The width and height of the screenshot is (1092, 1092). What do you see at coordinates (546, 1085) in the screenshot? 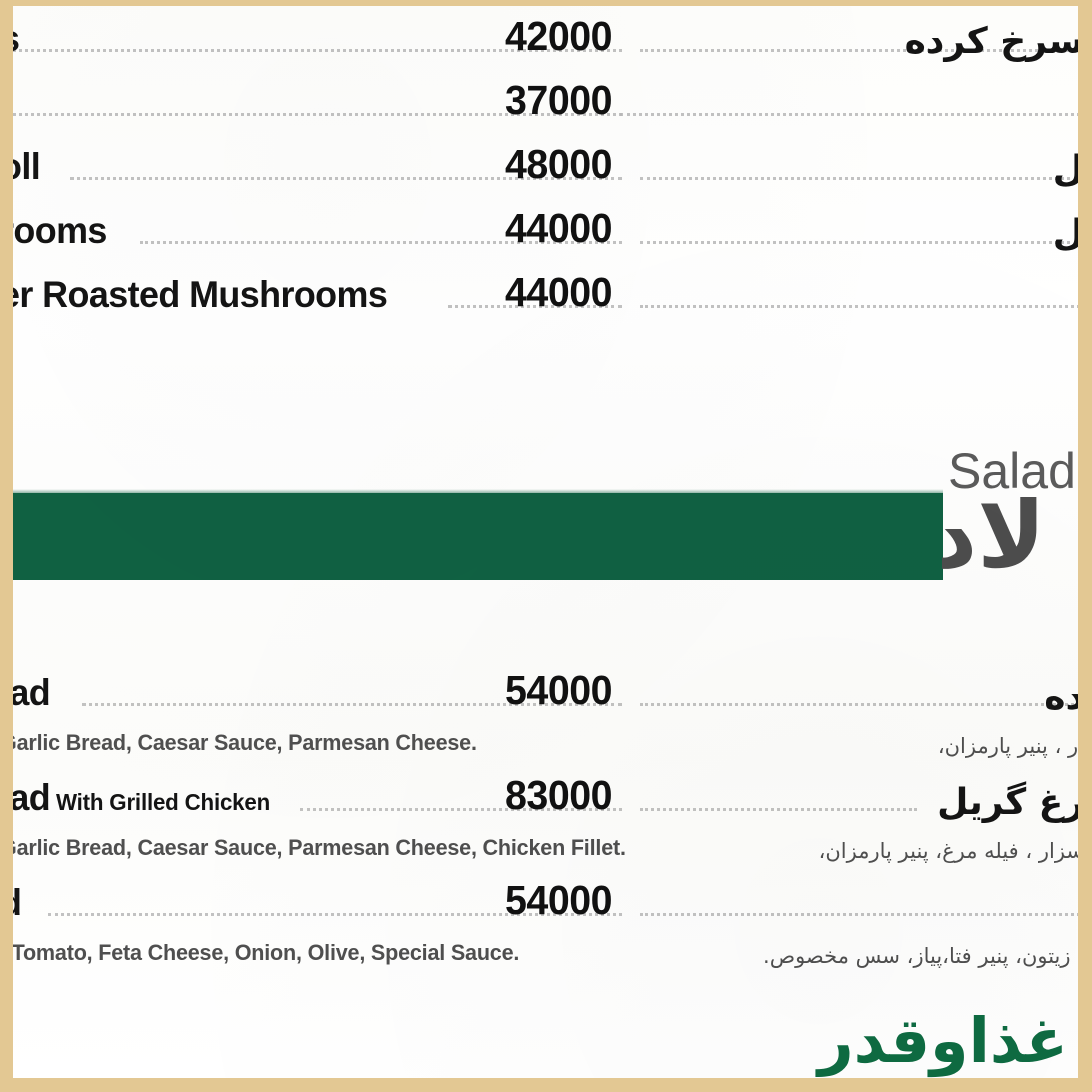
I see `page-frame-bottom` at bounding box center [546, 1085].